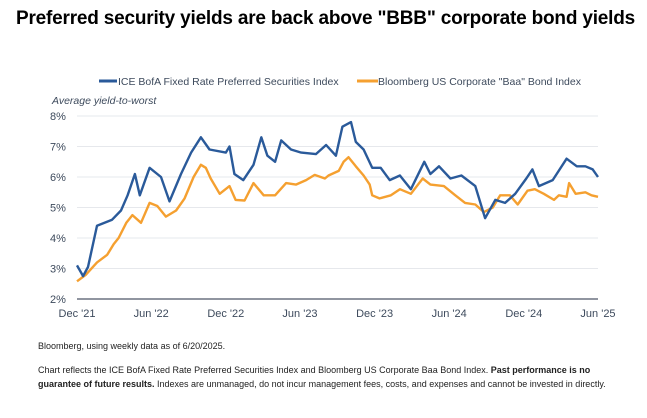  I want to click on y-tick-label: 2%, so click(58, 300).